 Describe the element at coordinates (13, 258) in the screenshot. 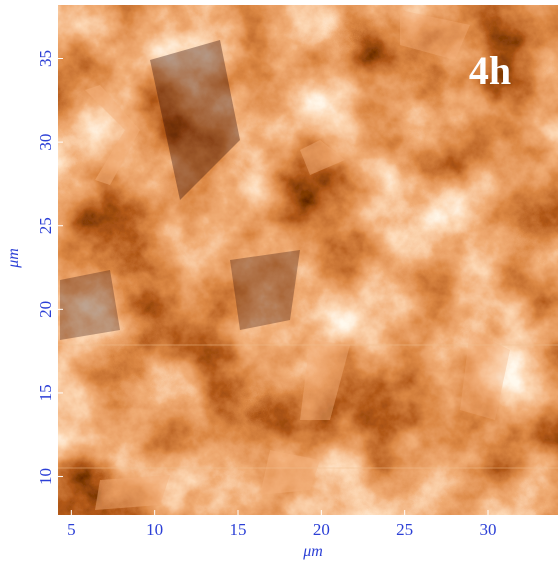

I see `y-axis-label: μm` at that location.